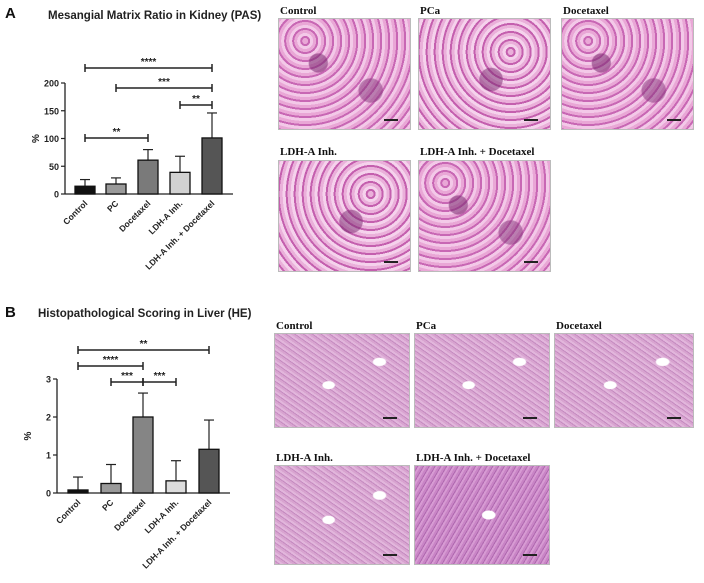 This screenshot has width=704, height=583. I want to click on chart-title-a: Mesangial Matrix Ratio in Kidney (PAS), so click(155, 16).